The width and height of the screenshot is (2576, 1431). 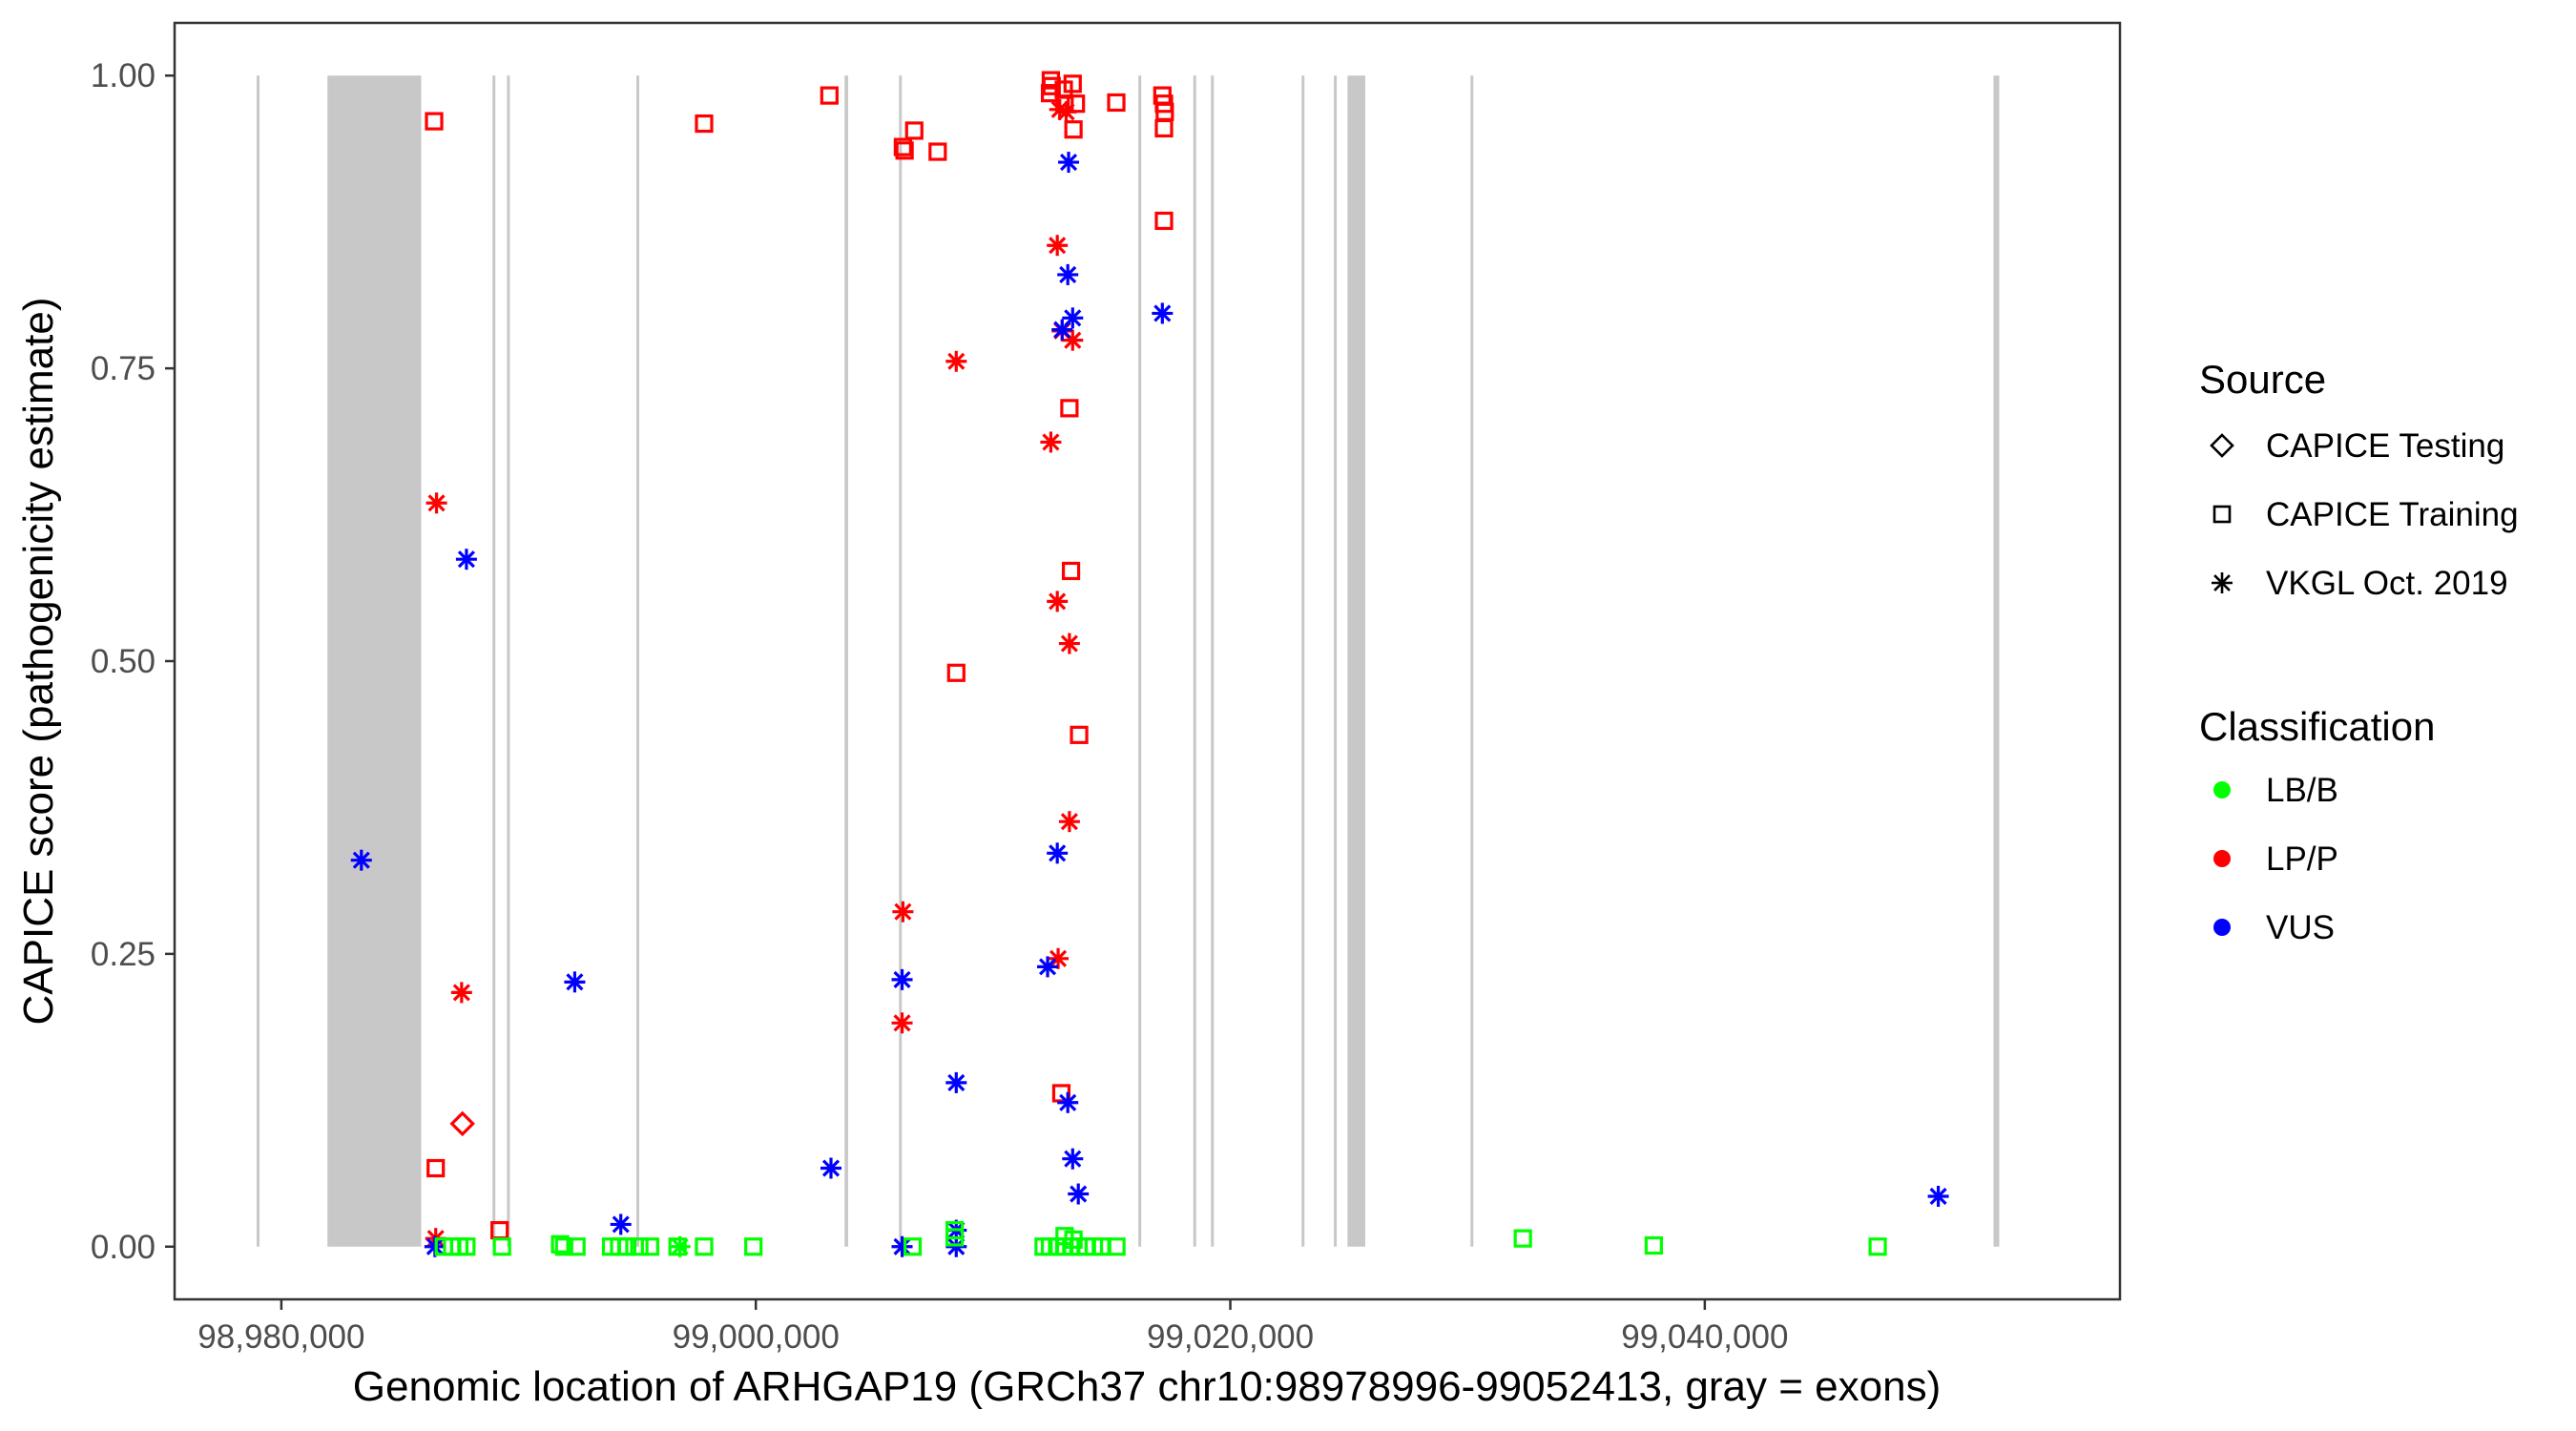 I want to click on y-tick-label: 0.00, so click(x=123, y=1247).